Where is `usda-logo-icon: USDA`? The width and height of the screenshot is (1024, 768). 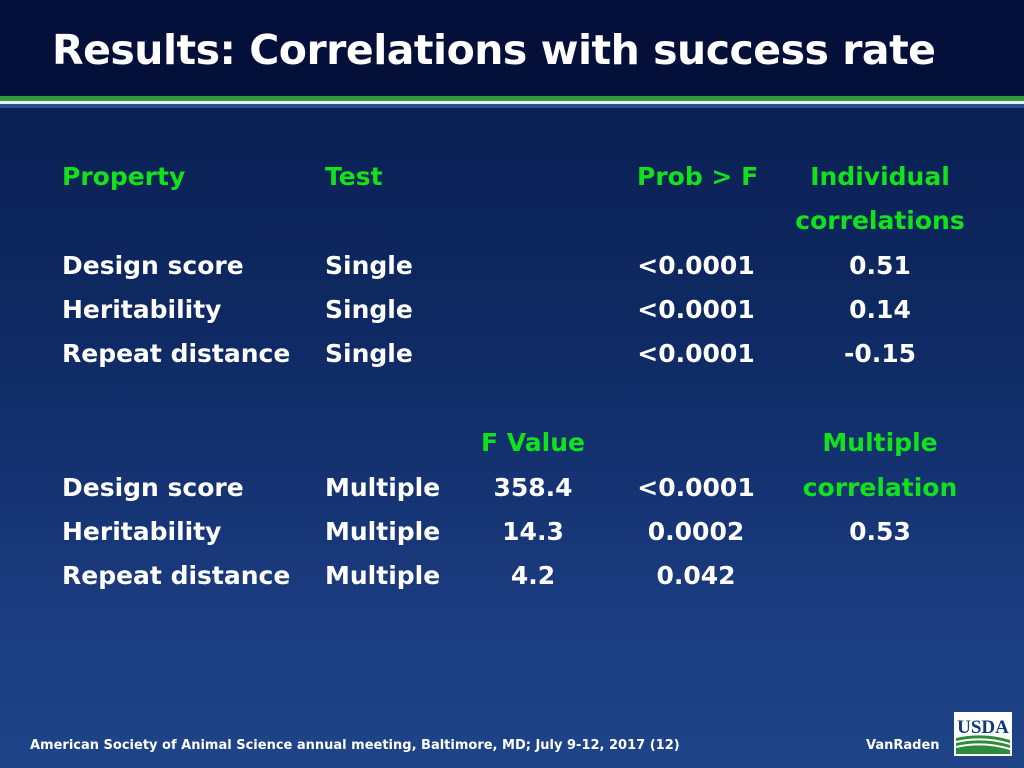 usda-logo-icon: USDA is located at coordinates (983, 734).